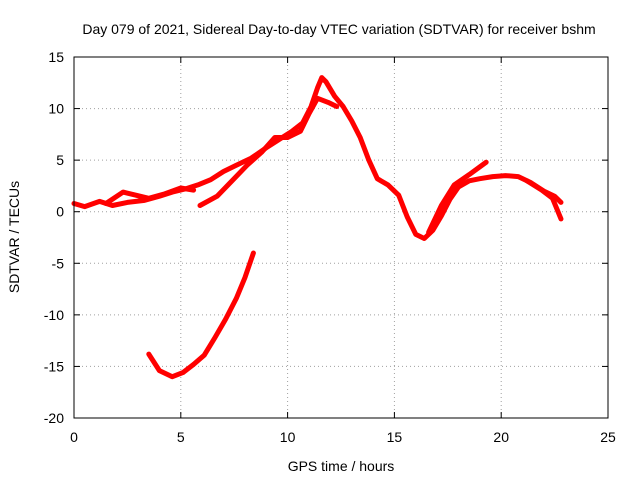  I want to click on x-tick-label: 15, so click(395, 437).